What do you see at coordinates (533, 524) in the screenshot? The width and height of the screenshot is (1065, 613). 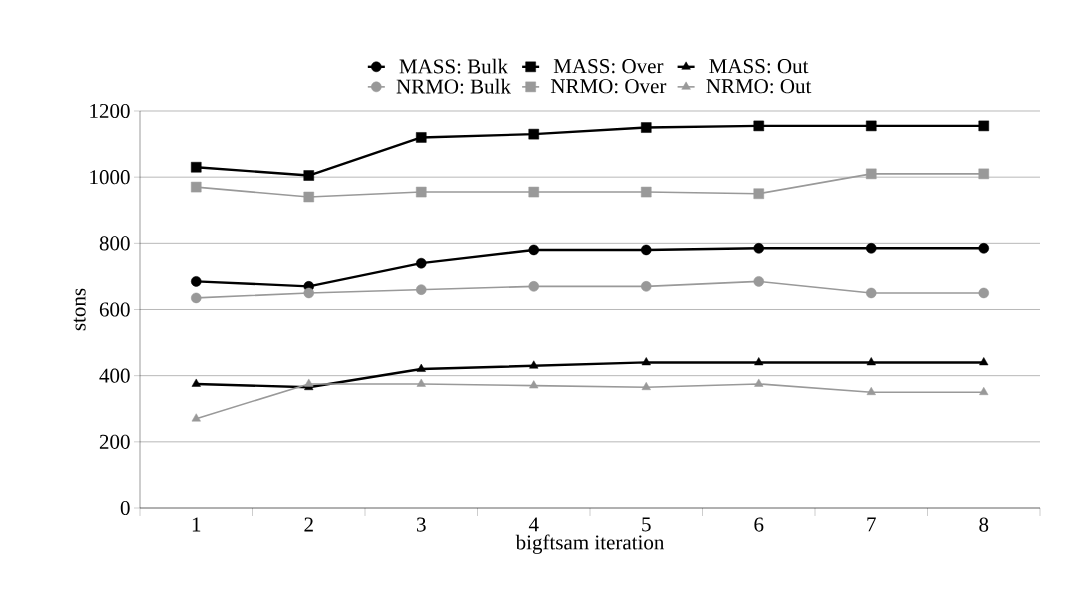 I see `x-tick-label: 4` at bounding box center [533, 524].